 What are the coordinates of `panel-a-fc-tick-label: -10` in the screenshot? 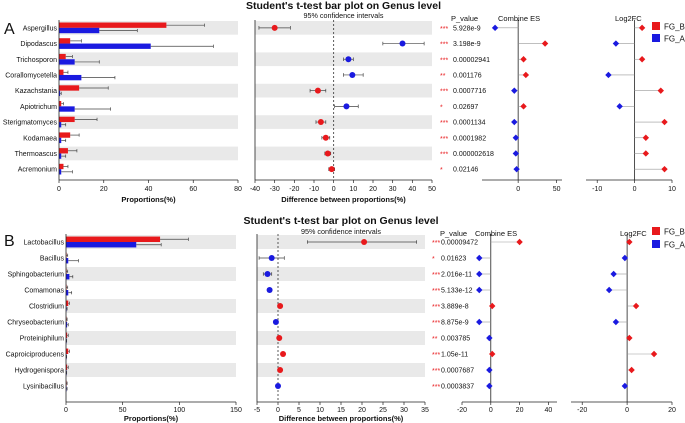 It's located at (597, 189).